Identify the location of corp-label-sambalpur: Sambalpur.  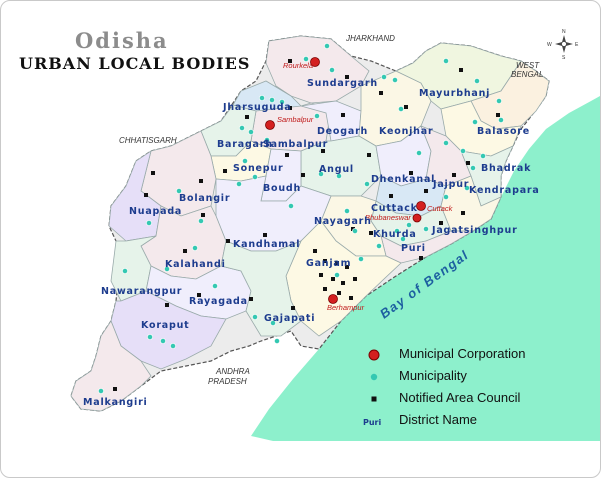
(295, 119).